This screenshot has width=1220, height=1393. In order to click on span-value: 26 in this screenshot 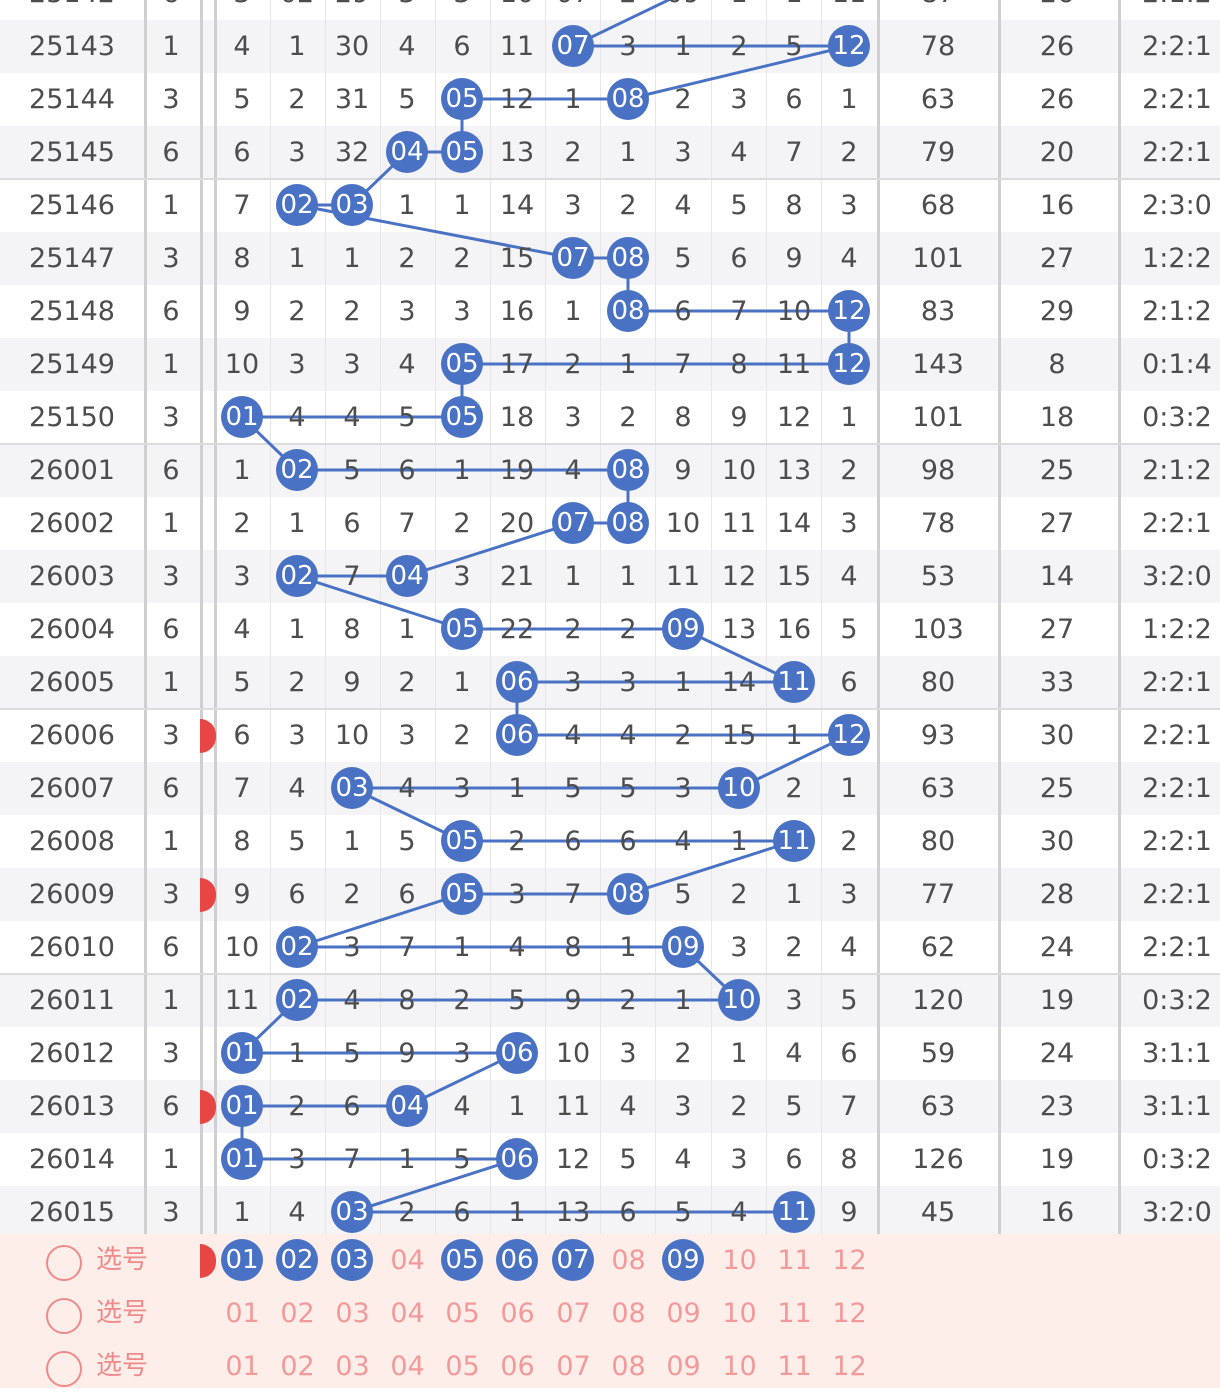, I will do `click(1057, 99)`.